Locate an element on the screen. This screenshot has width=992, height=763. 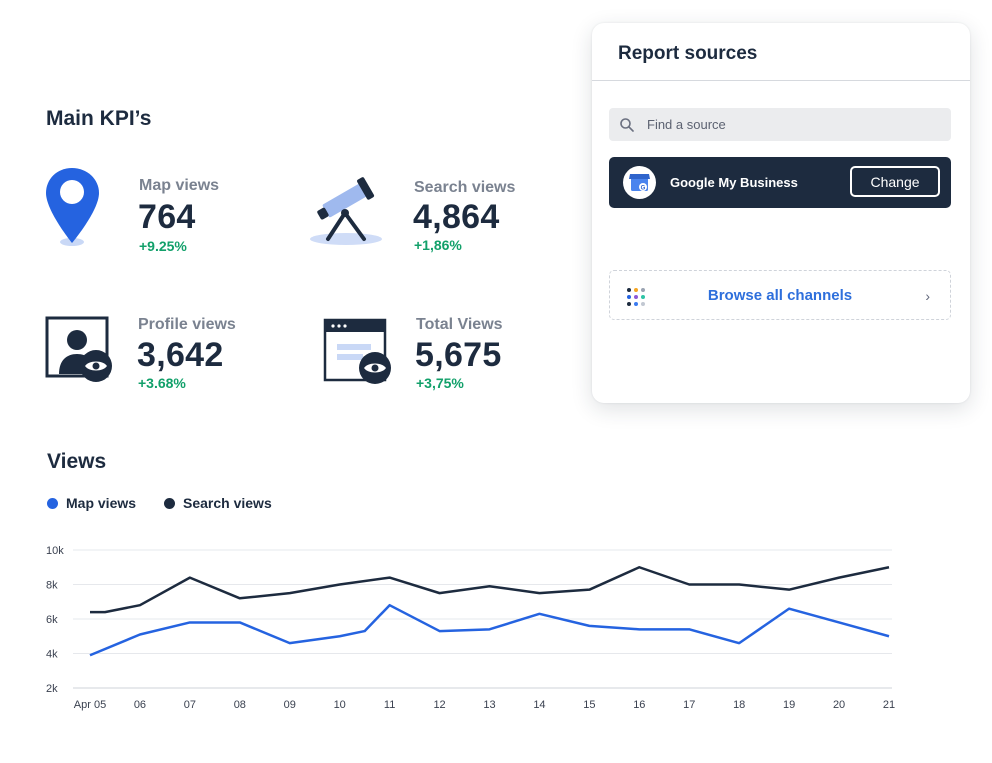
x-tick-label: 14 is located at coordinates (539, 705).